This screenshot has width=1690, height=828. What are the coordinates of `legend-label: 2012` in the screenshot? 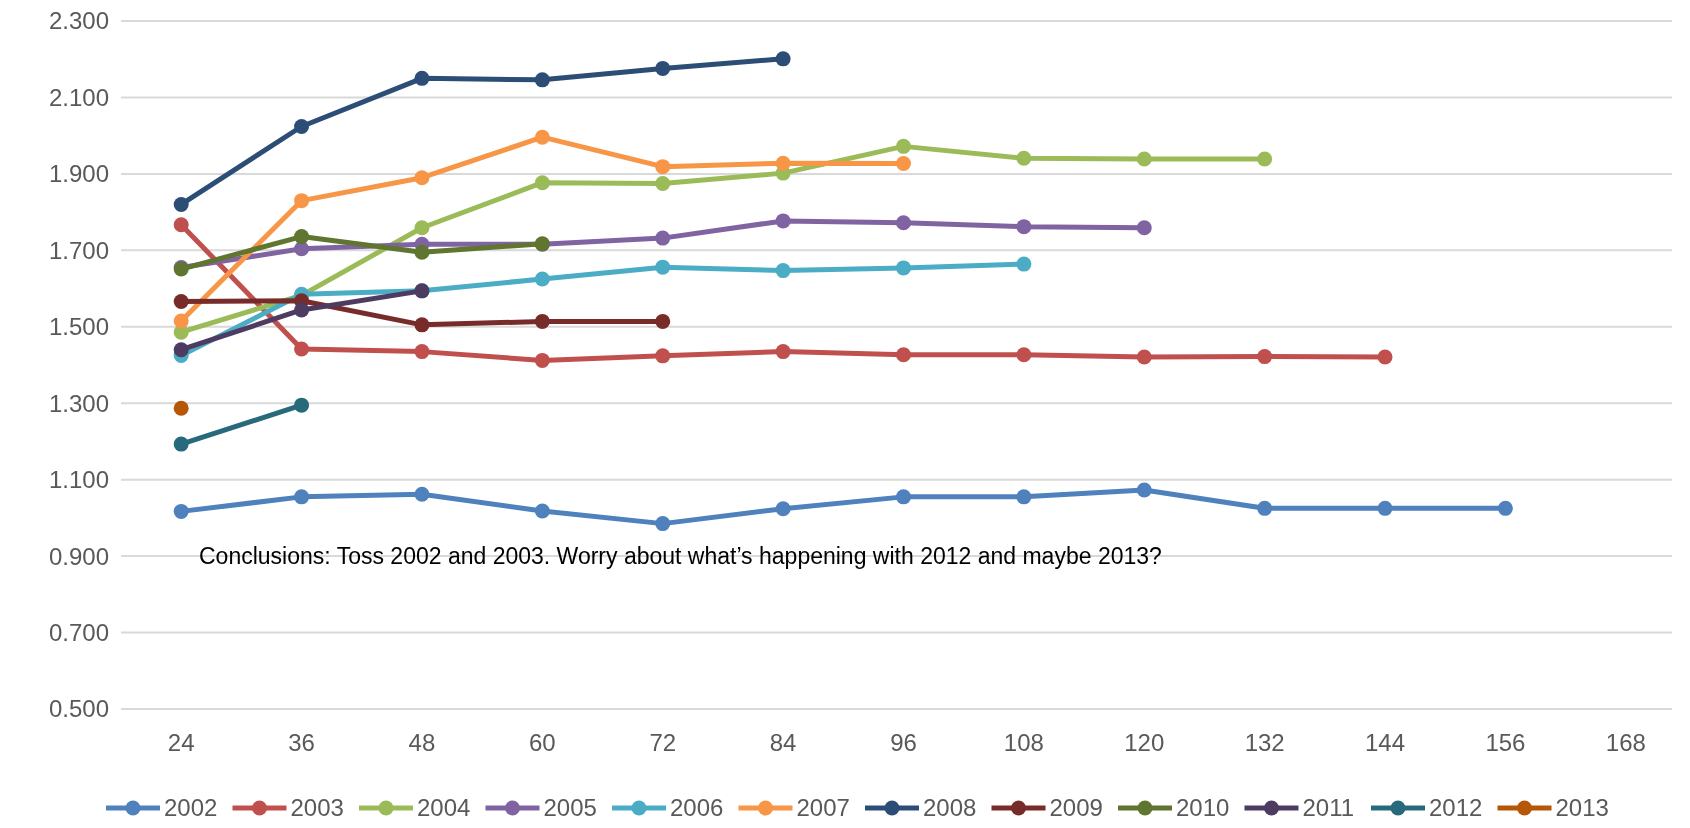 It's located at (1456, 808).